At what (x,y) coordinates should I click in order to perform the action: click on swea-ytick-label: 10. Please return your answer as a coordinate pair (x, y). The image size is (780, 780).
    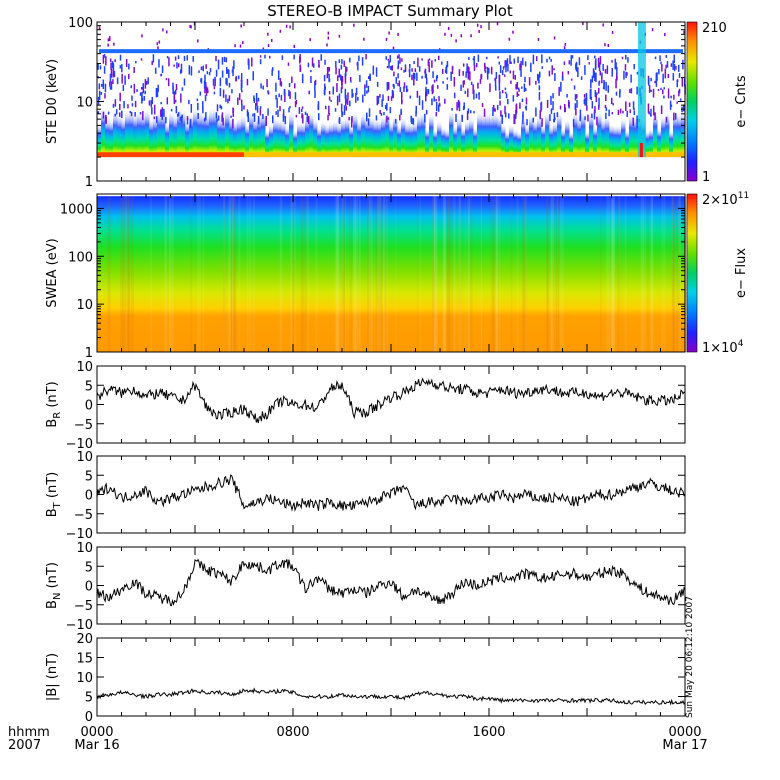
    Looking at the image, I should click on (84, 305).